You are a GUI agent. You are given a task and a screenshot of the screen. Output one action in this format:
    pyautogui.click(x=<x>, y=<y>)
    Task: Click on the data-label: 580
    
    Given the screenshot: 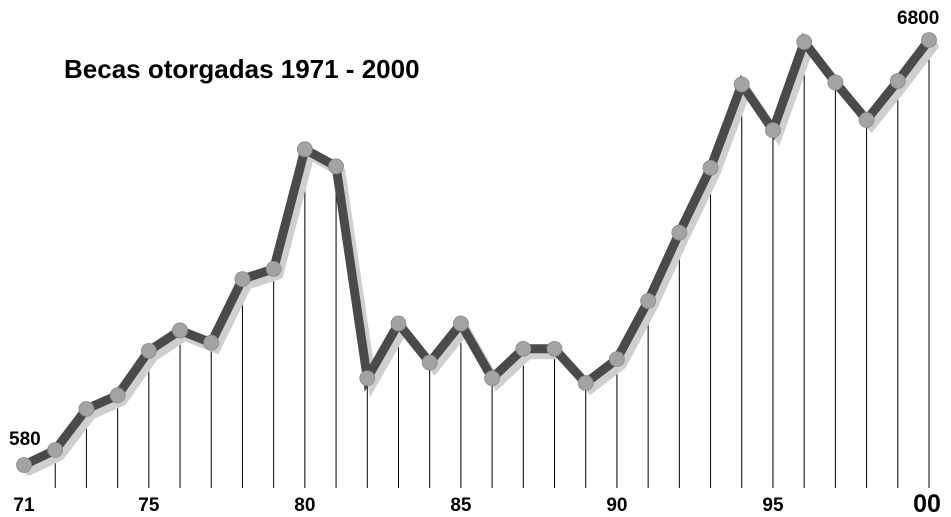 What is the action you would take?
    pyautogui.click(x=25, y=439)
    